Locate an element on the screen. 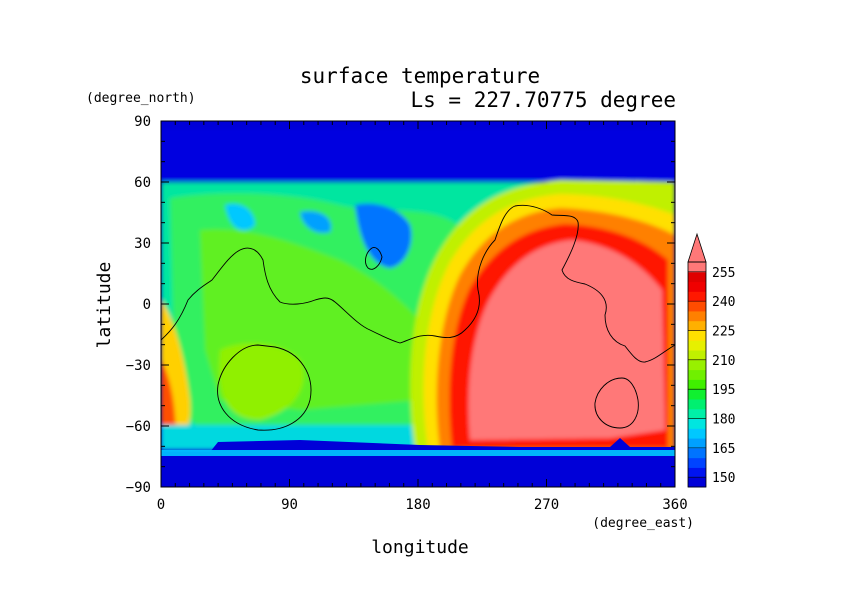 The width and height of the screenshot is (842, 595). colorbar-label: 210 is located at coordinates (723, 361).